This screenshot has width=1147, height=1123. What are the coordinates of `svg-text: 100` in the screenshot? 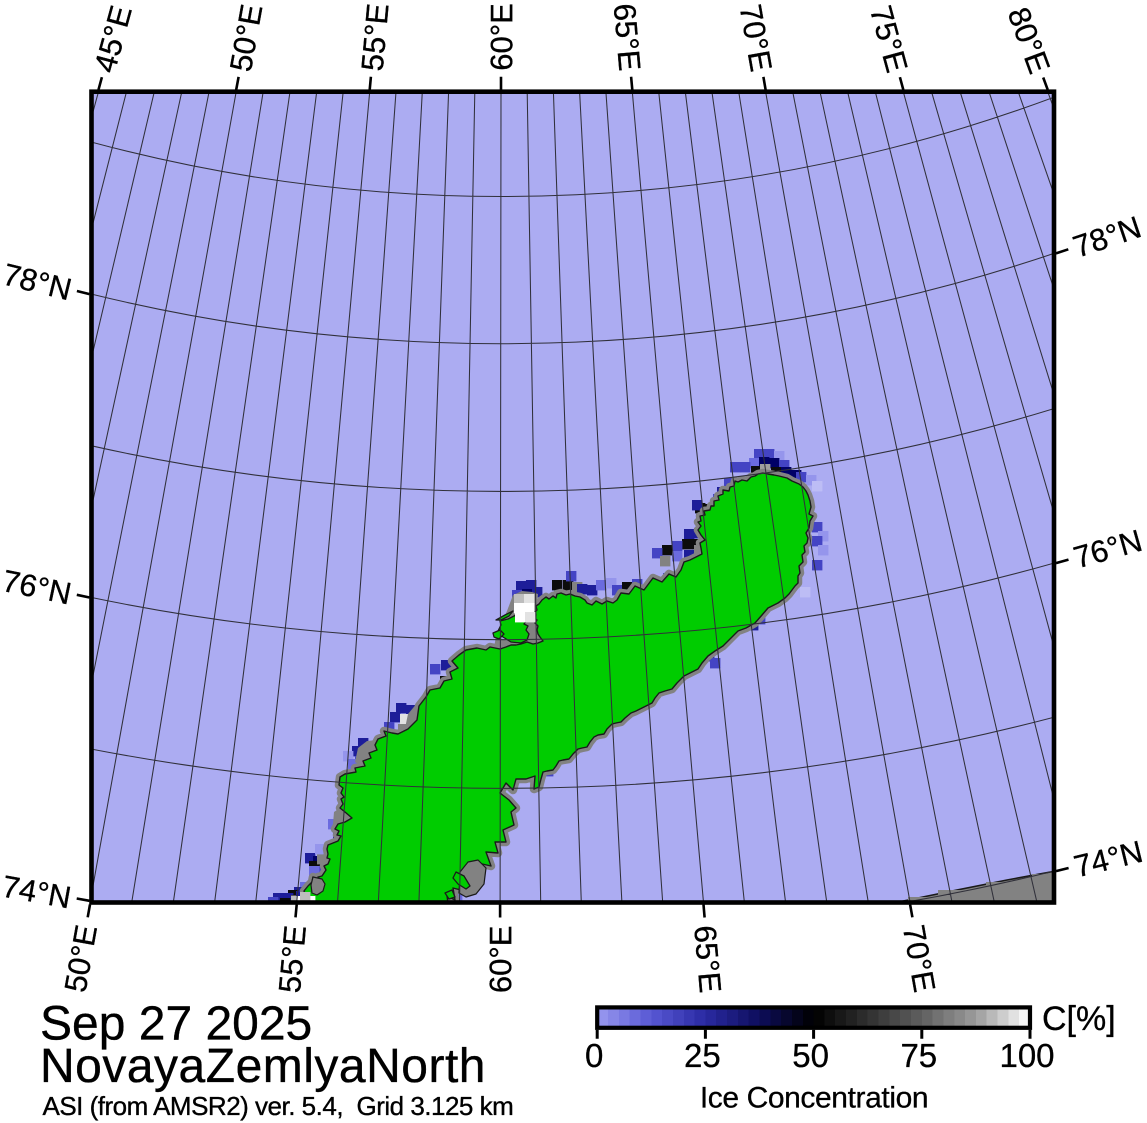 It's located at (1026, 1055).